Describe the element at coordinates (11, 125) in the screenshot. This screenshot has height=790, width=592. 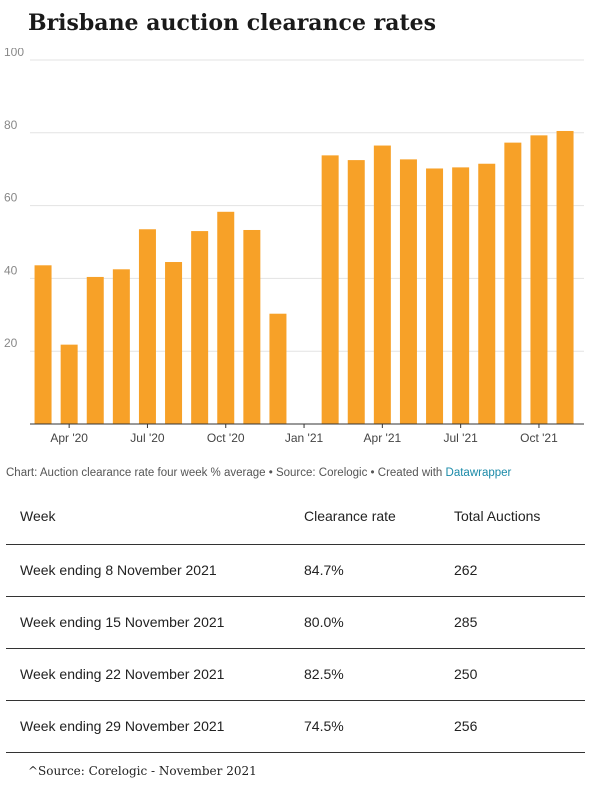
I see `y-tick-label: 80` at that location.